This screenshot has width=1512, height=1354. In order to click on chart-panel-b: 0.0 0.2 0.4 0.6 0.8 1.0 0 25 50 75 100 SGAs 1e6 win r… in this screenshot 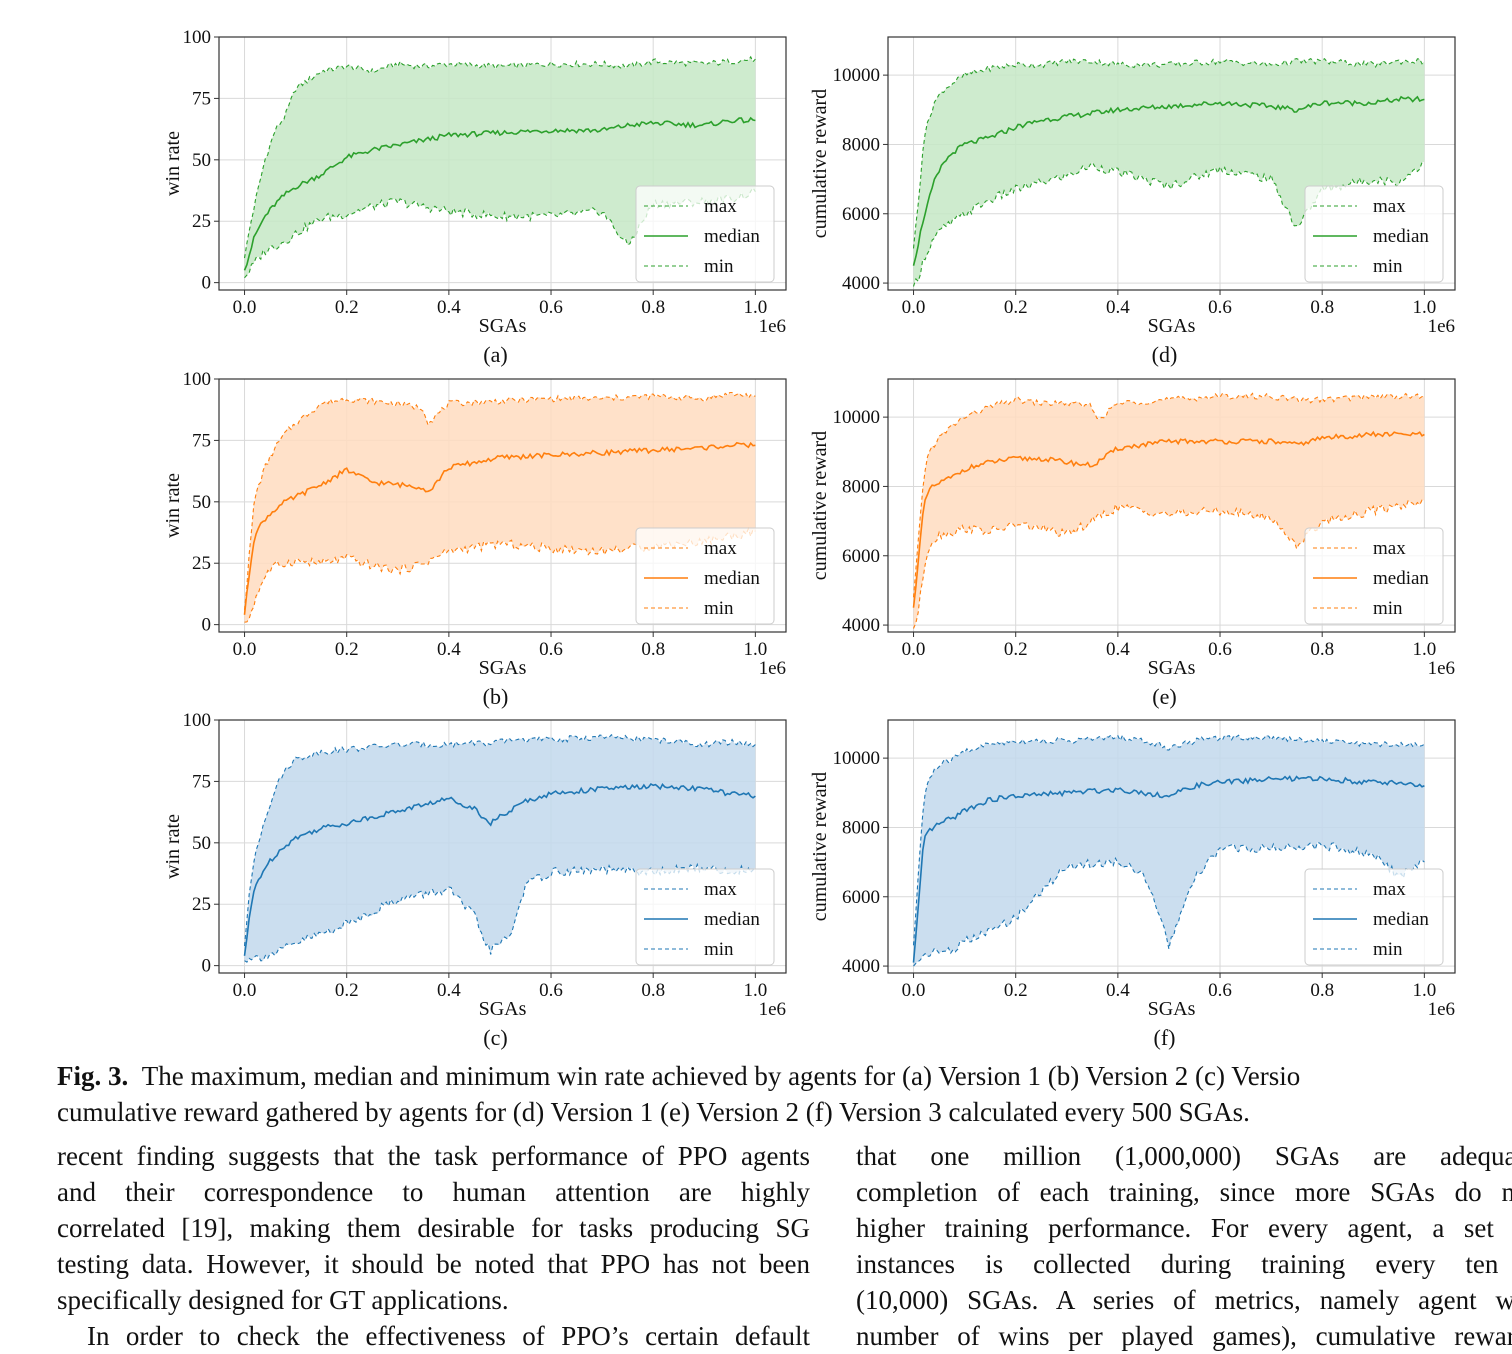, I will do `click(474, 539)`.